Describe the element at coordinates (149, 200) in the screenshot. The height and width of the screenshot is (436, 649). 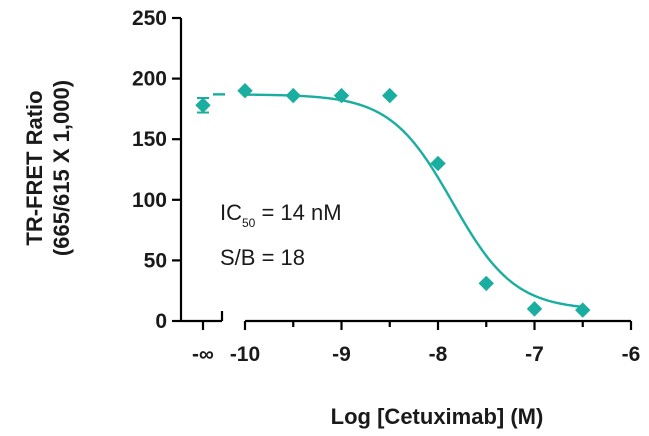
I see `y-tick-label: 100` at that location.